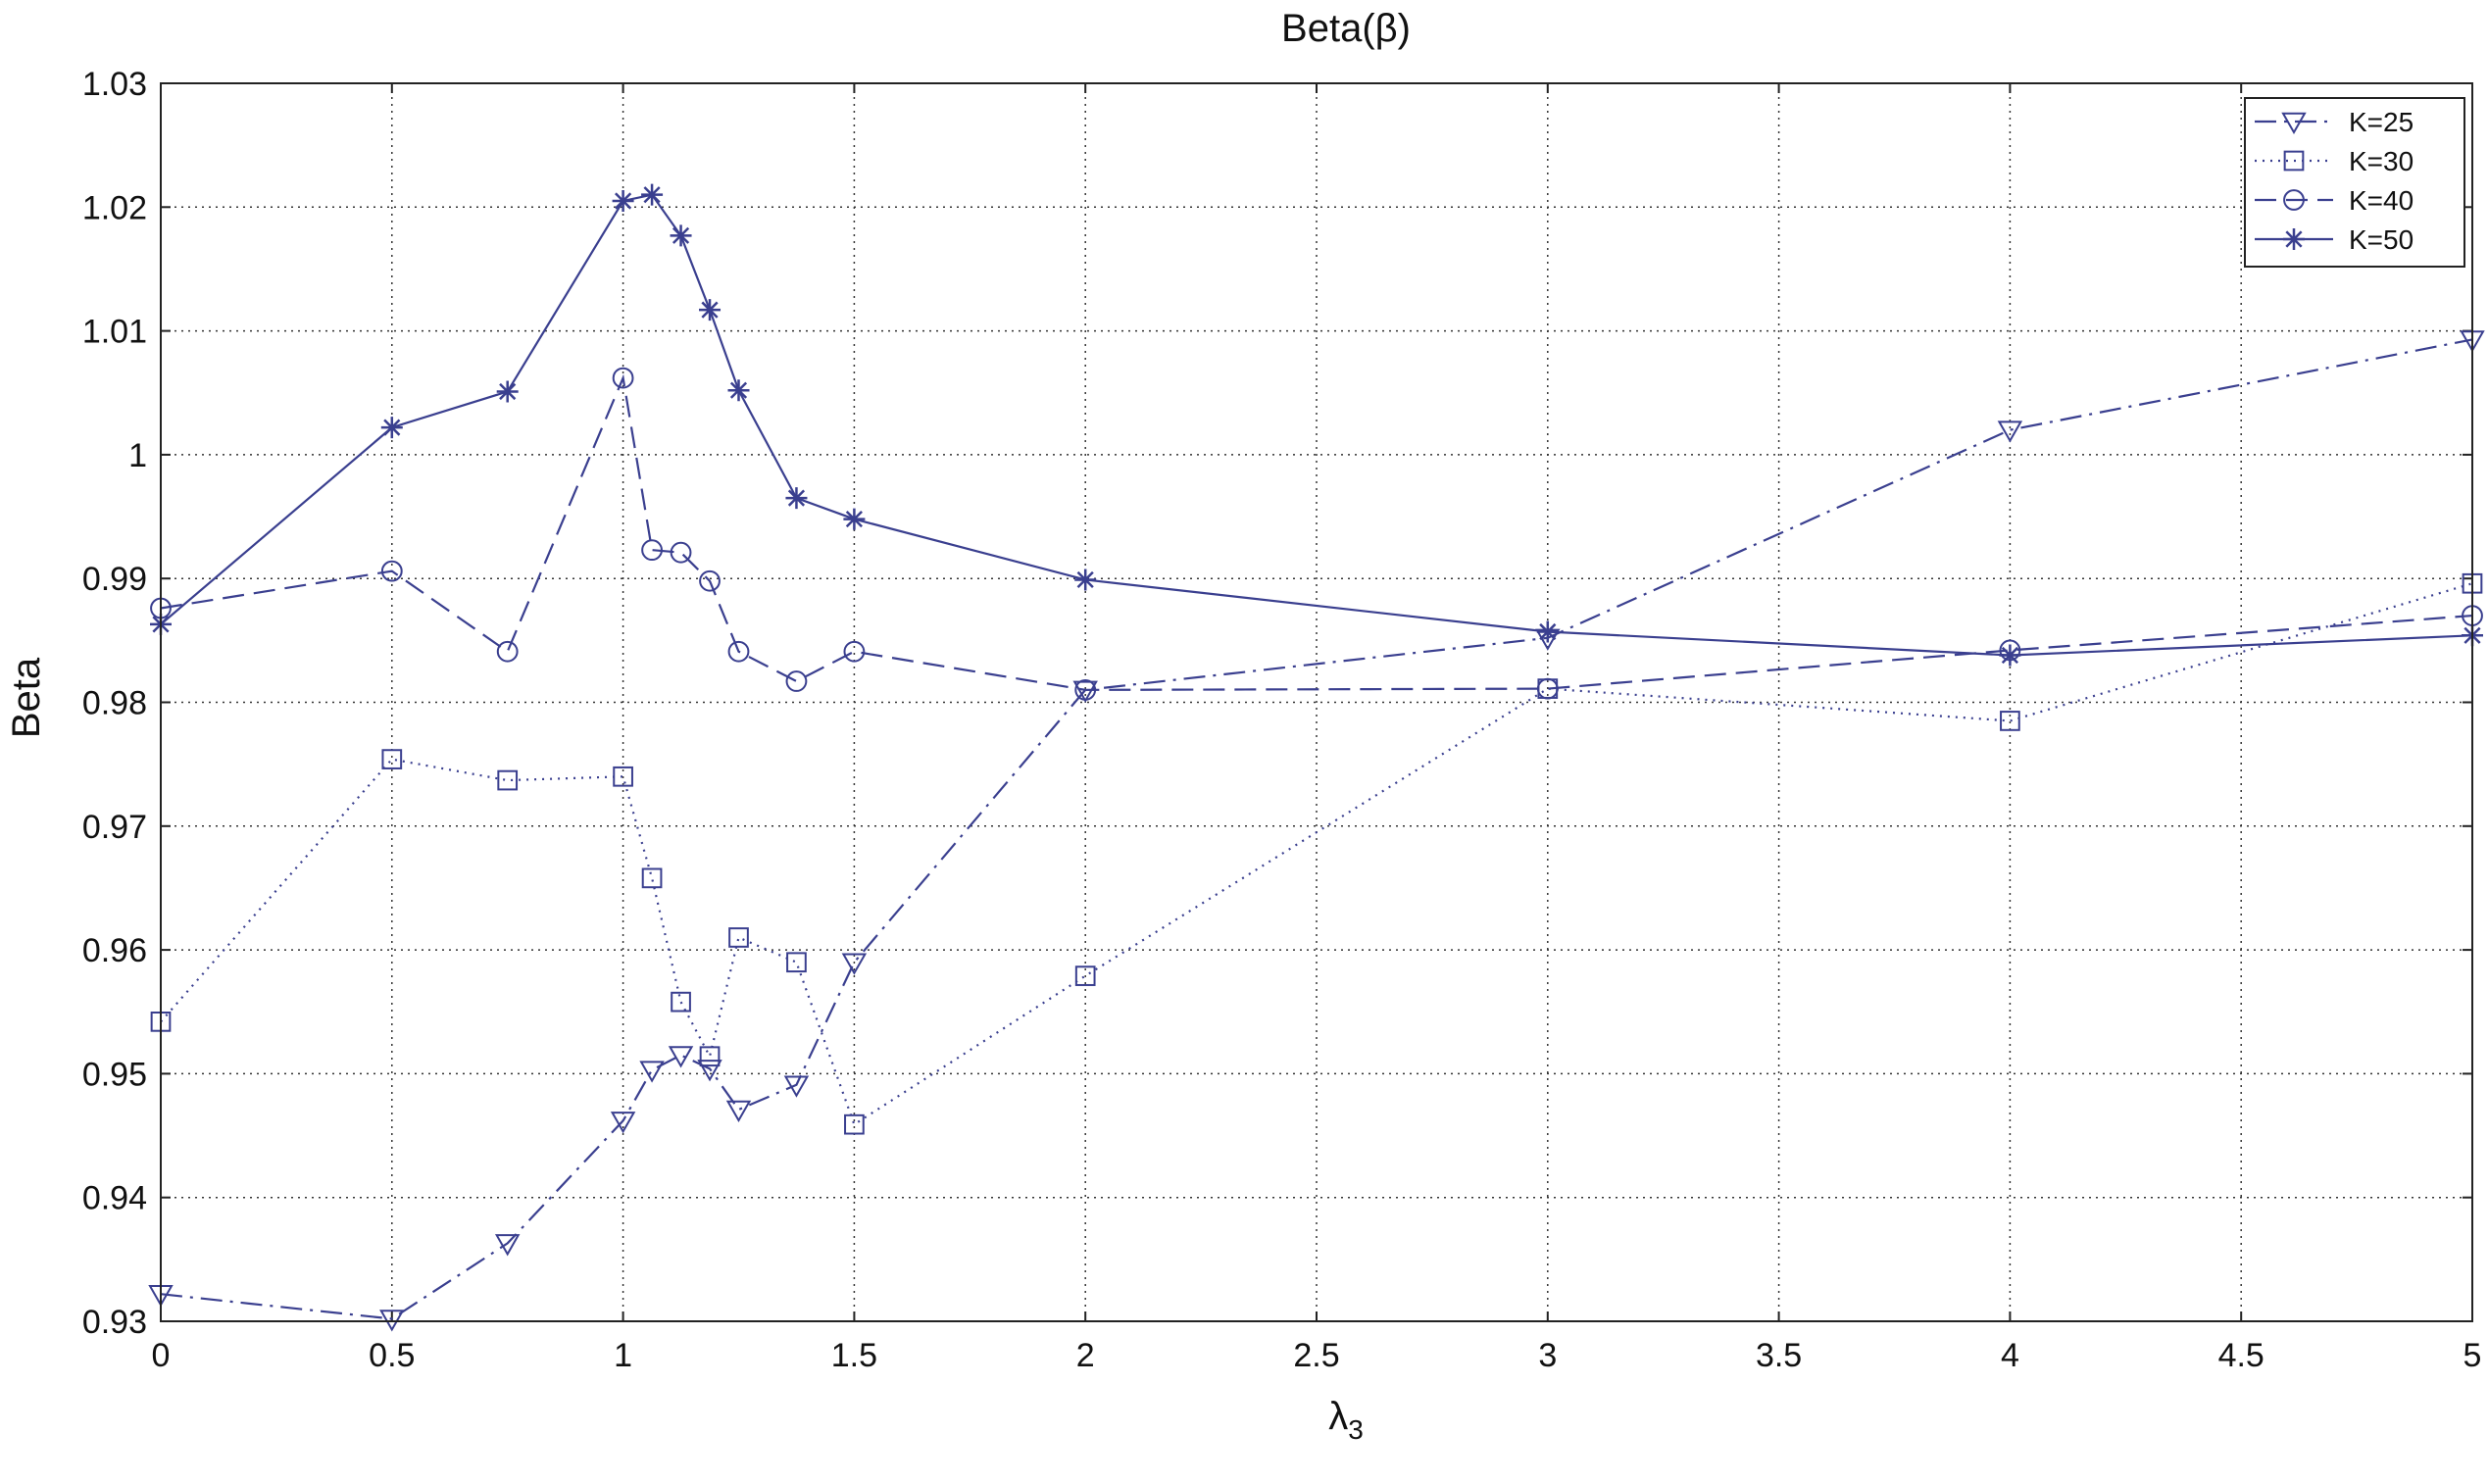  I want to click on x-tick-label: 0.5, so click(392, 1355).